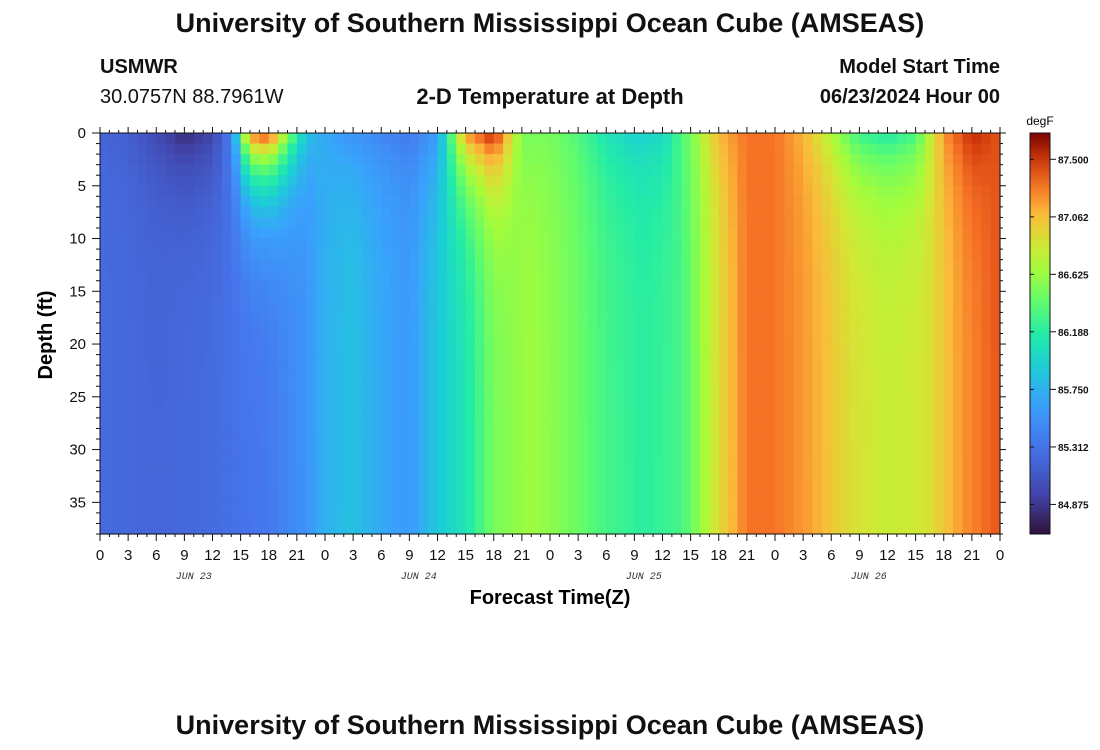 This screenshot has height=750, width=1100. I want to click on x-tick-label: 18, so click(718, 555).